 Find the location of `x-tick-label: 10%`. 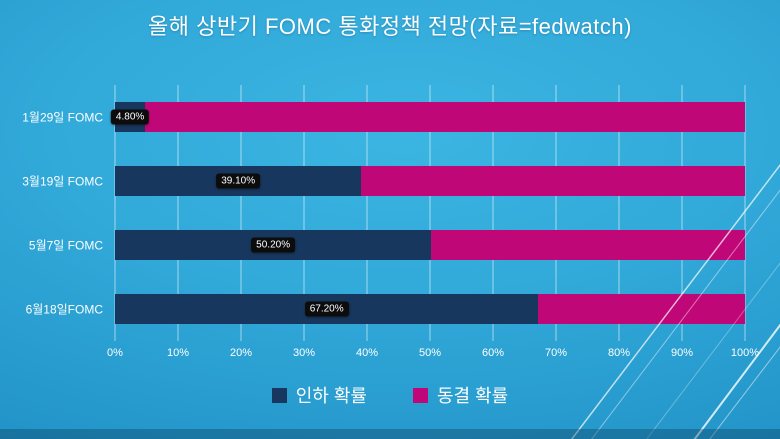

x-tick-label: 10% is located at coordinates (178, 353).